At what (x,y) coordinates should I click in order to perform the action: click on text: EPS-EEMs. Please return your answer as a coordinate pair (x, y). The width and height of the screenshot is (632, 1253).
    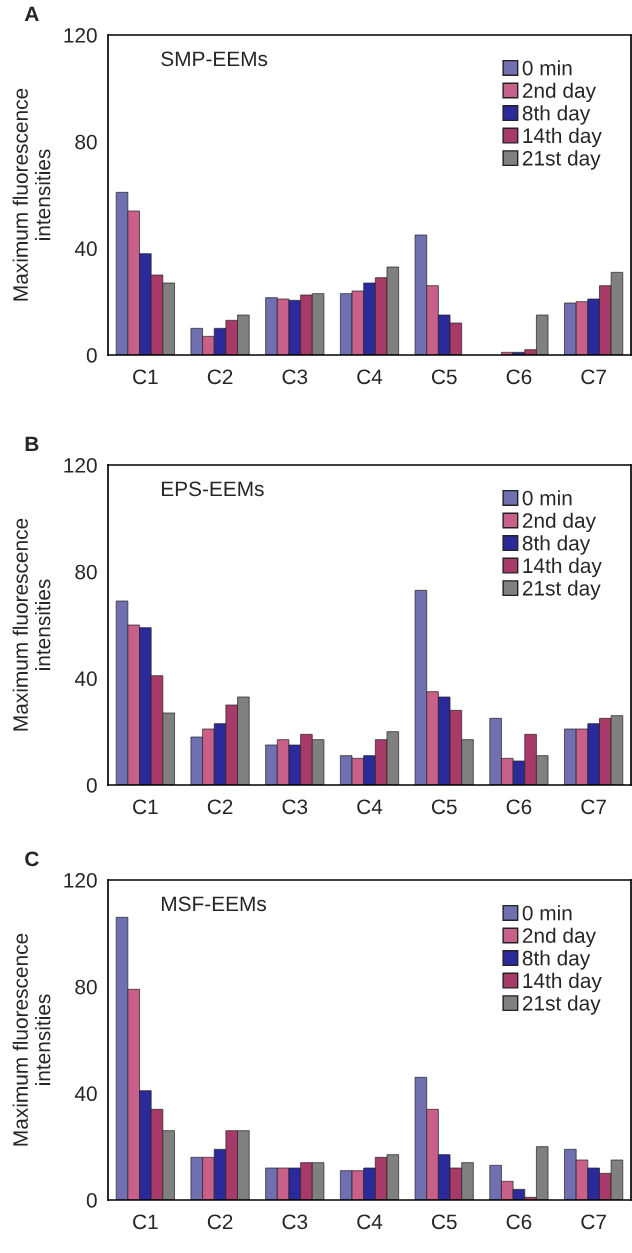
    Looking at the image, I should click on (213, 489).